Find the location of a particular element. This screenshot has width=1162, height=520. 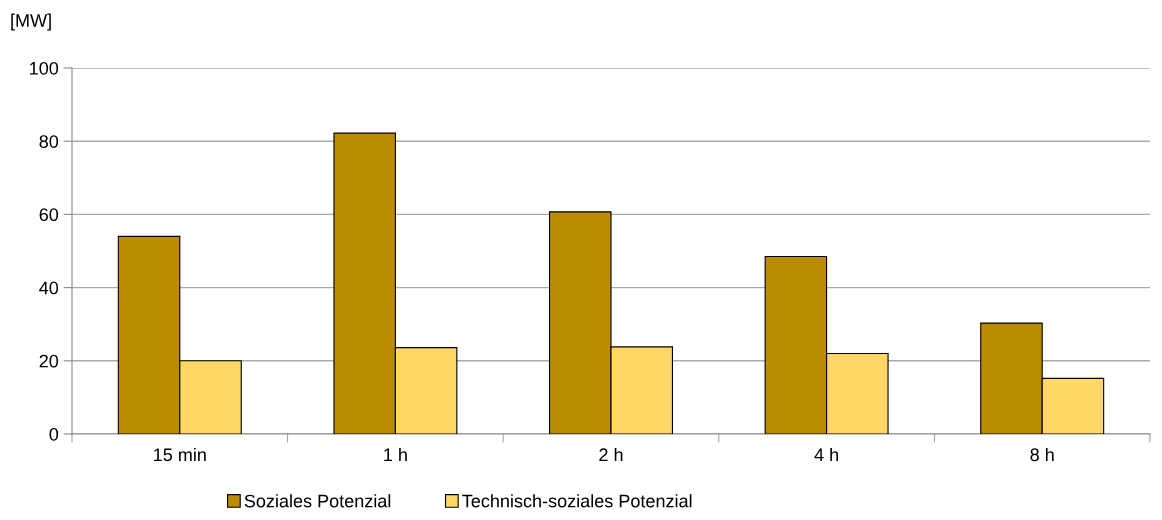

legend-label: Soziales Potenzial is located at coordinates (317, 501).